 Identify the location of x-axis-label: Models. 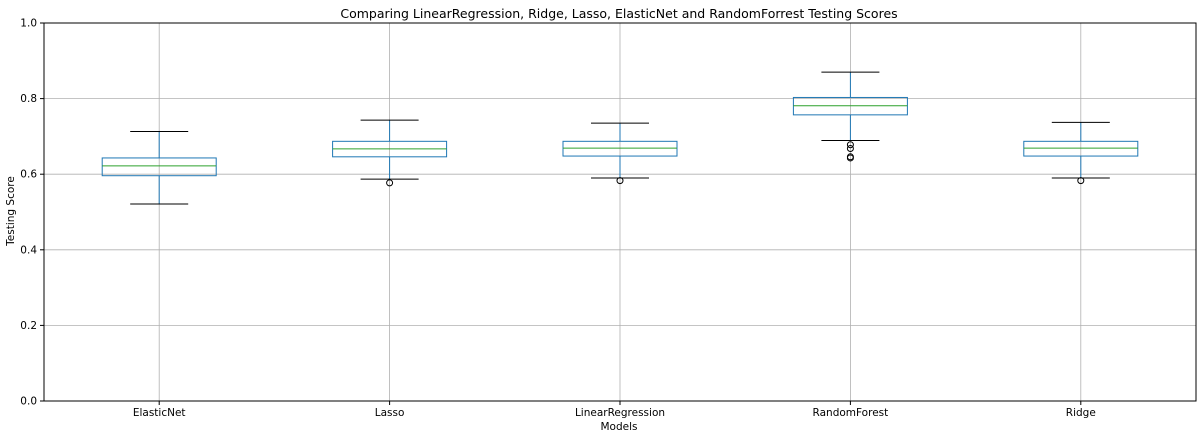
(619, 427).